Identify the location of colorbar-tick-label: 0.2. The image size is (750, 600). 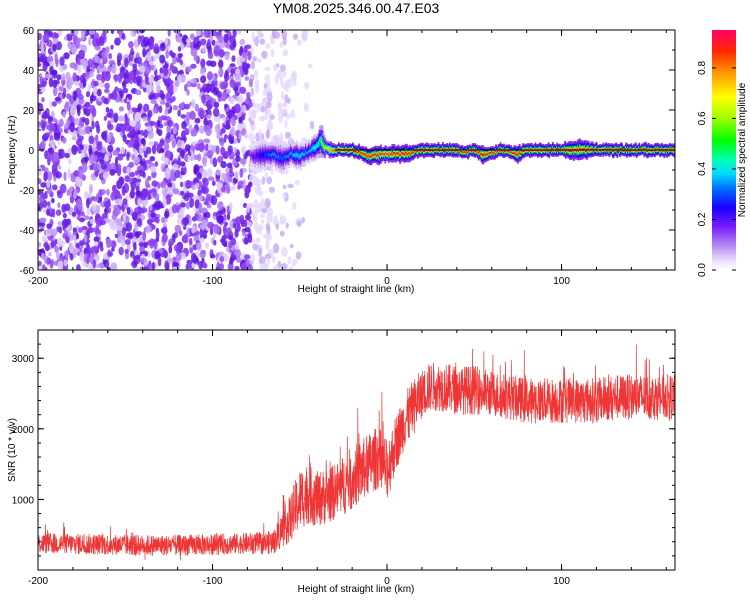
(702, 219).